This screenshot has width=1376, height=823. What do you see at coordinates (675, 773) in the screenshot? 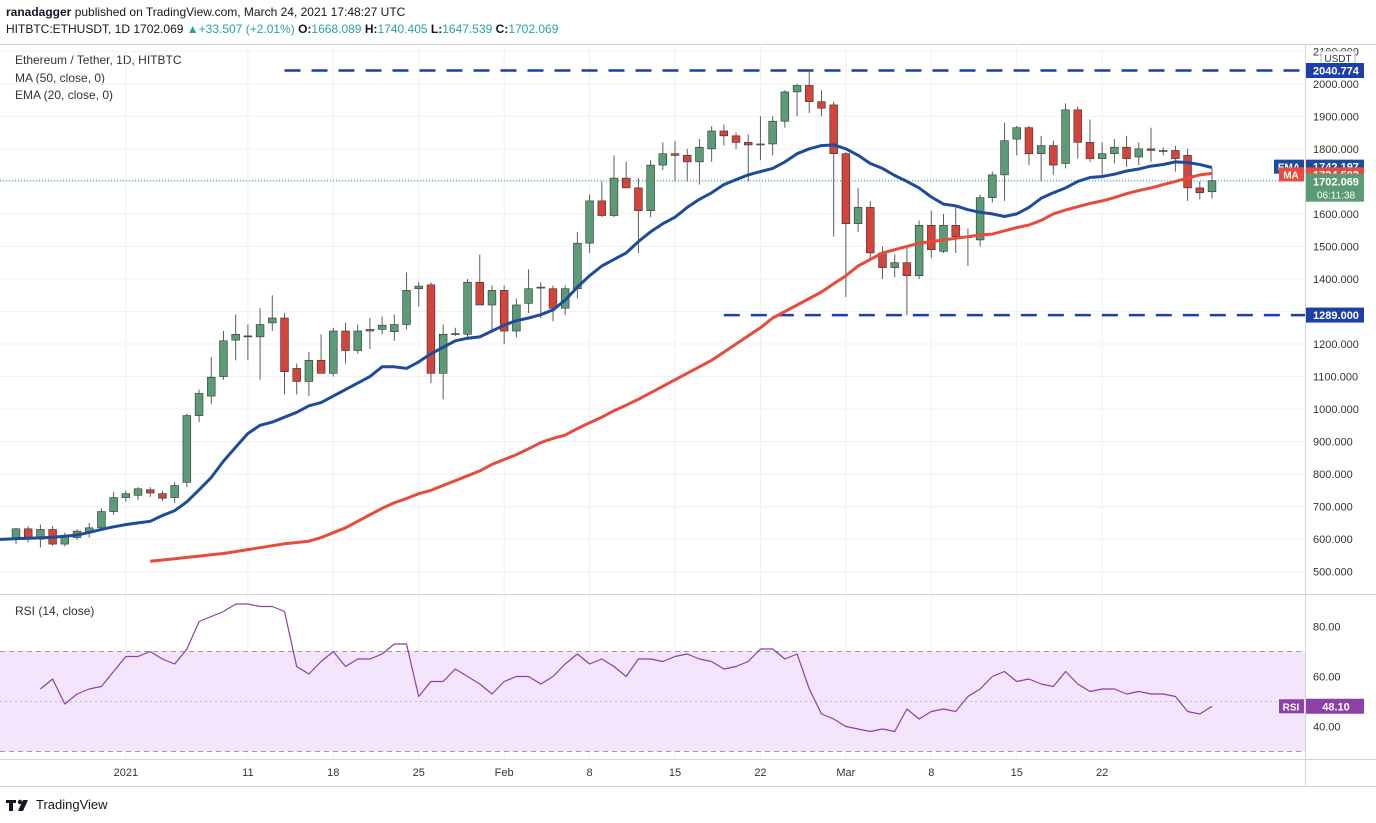
I see `time-tick-label: 15` at bounding box center [675, 773].